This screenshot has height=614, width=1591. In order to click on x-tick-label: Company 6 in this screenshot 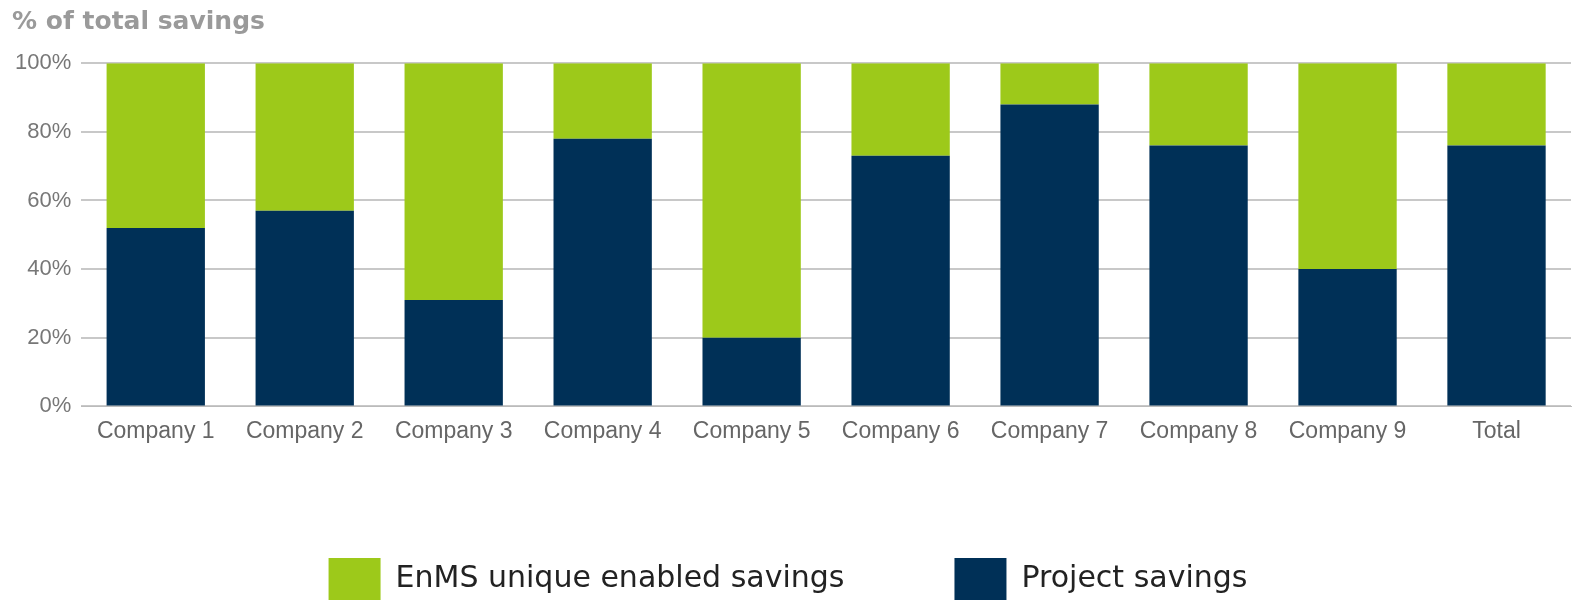, I will do `click(900, 429)`.